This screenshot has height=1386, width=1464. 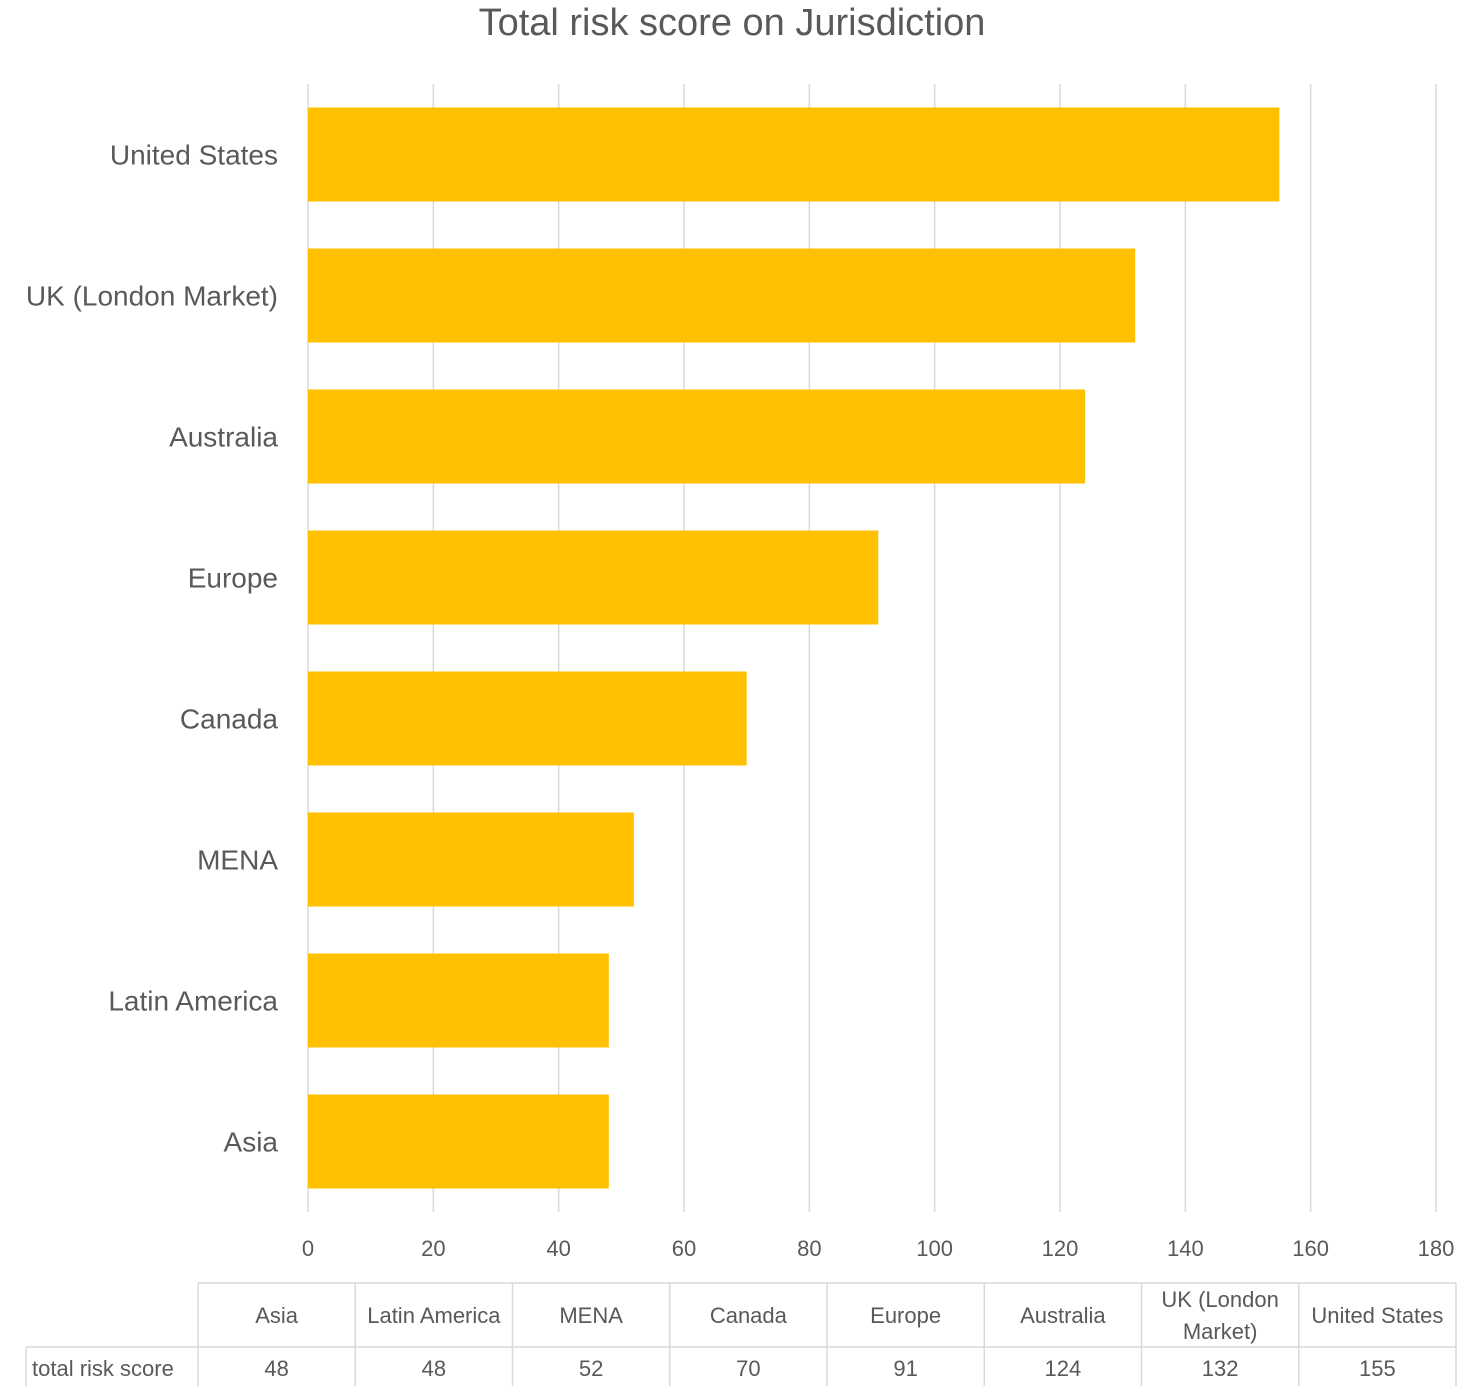 I want to click on x-tick-80: 80, so click(x=809, y=1248).